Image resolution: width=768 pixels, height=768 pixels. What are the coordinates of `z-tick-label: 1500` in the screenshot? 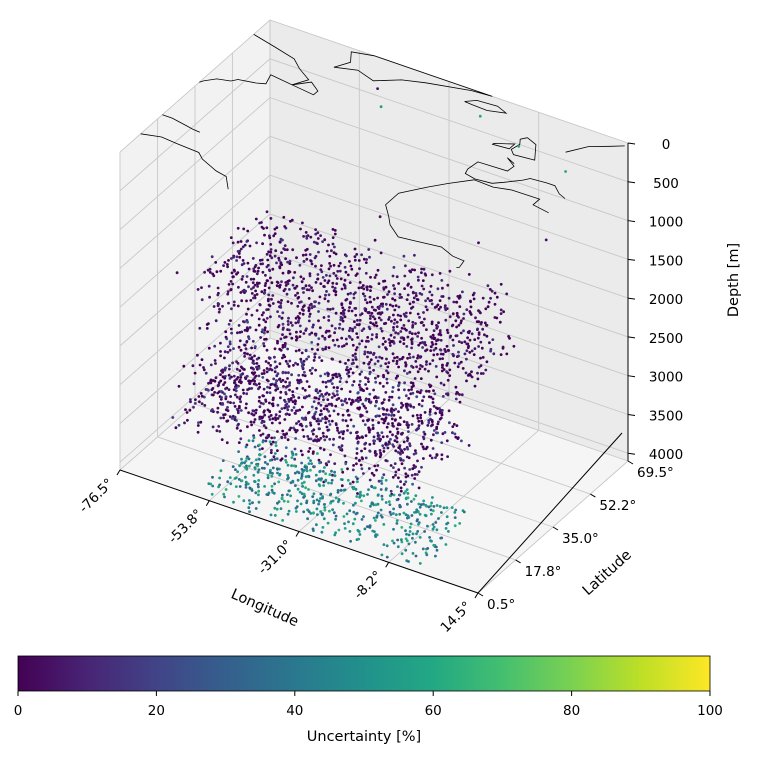 It's located at (666, 261).